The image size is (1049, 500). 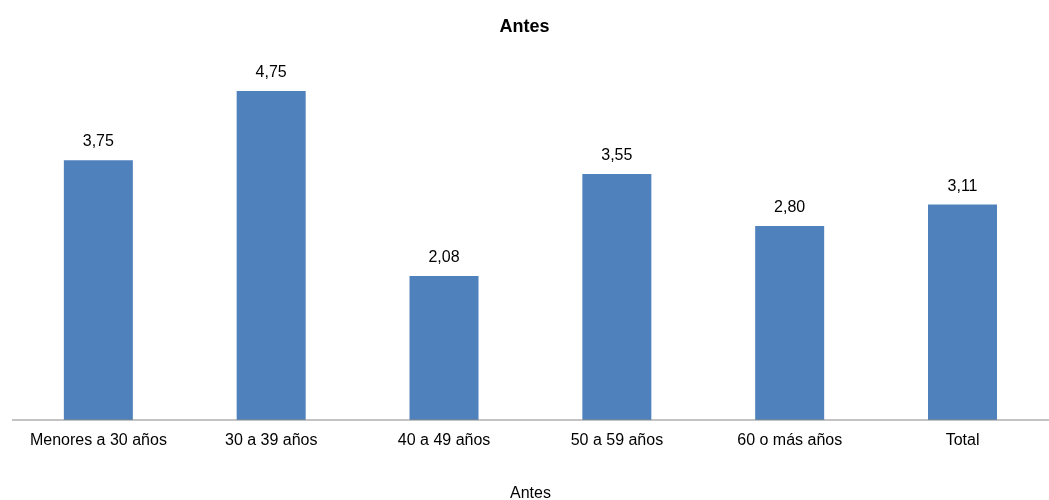 What do you see at coordinates (98, 141) in the screenshot?
I see `data-label: 3,75` at bounding box center [98, 141].